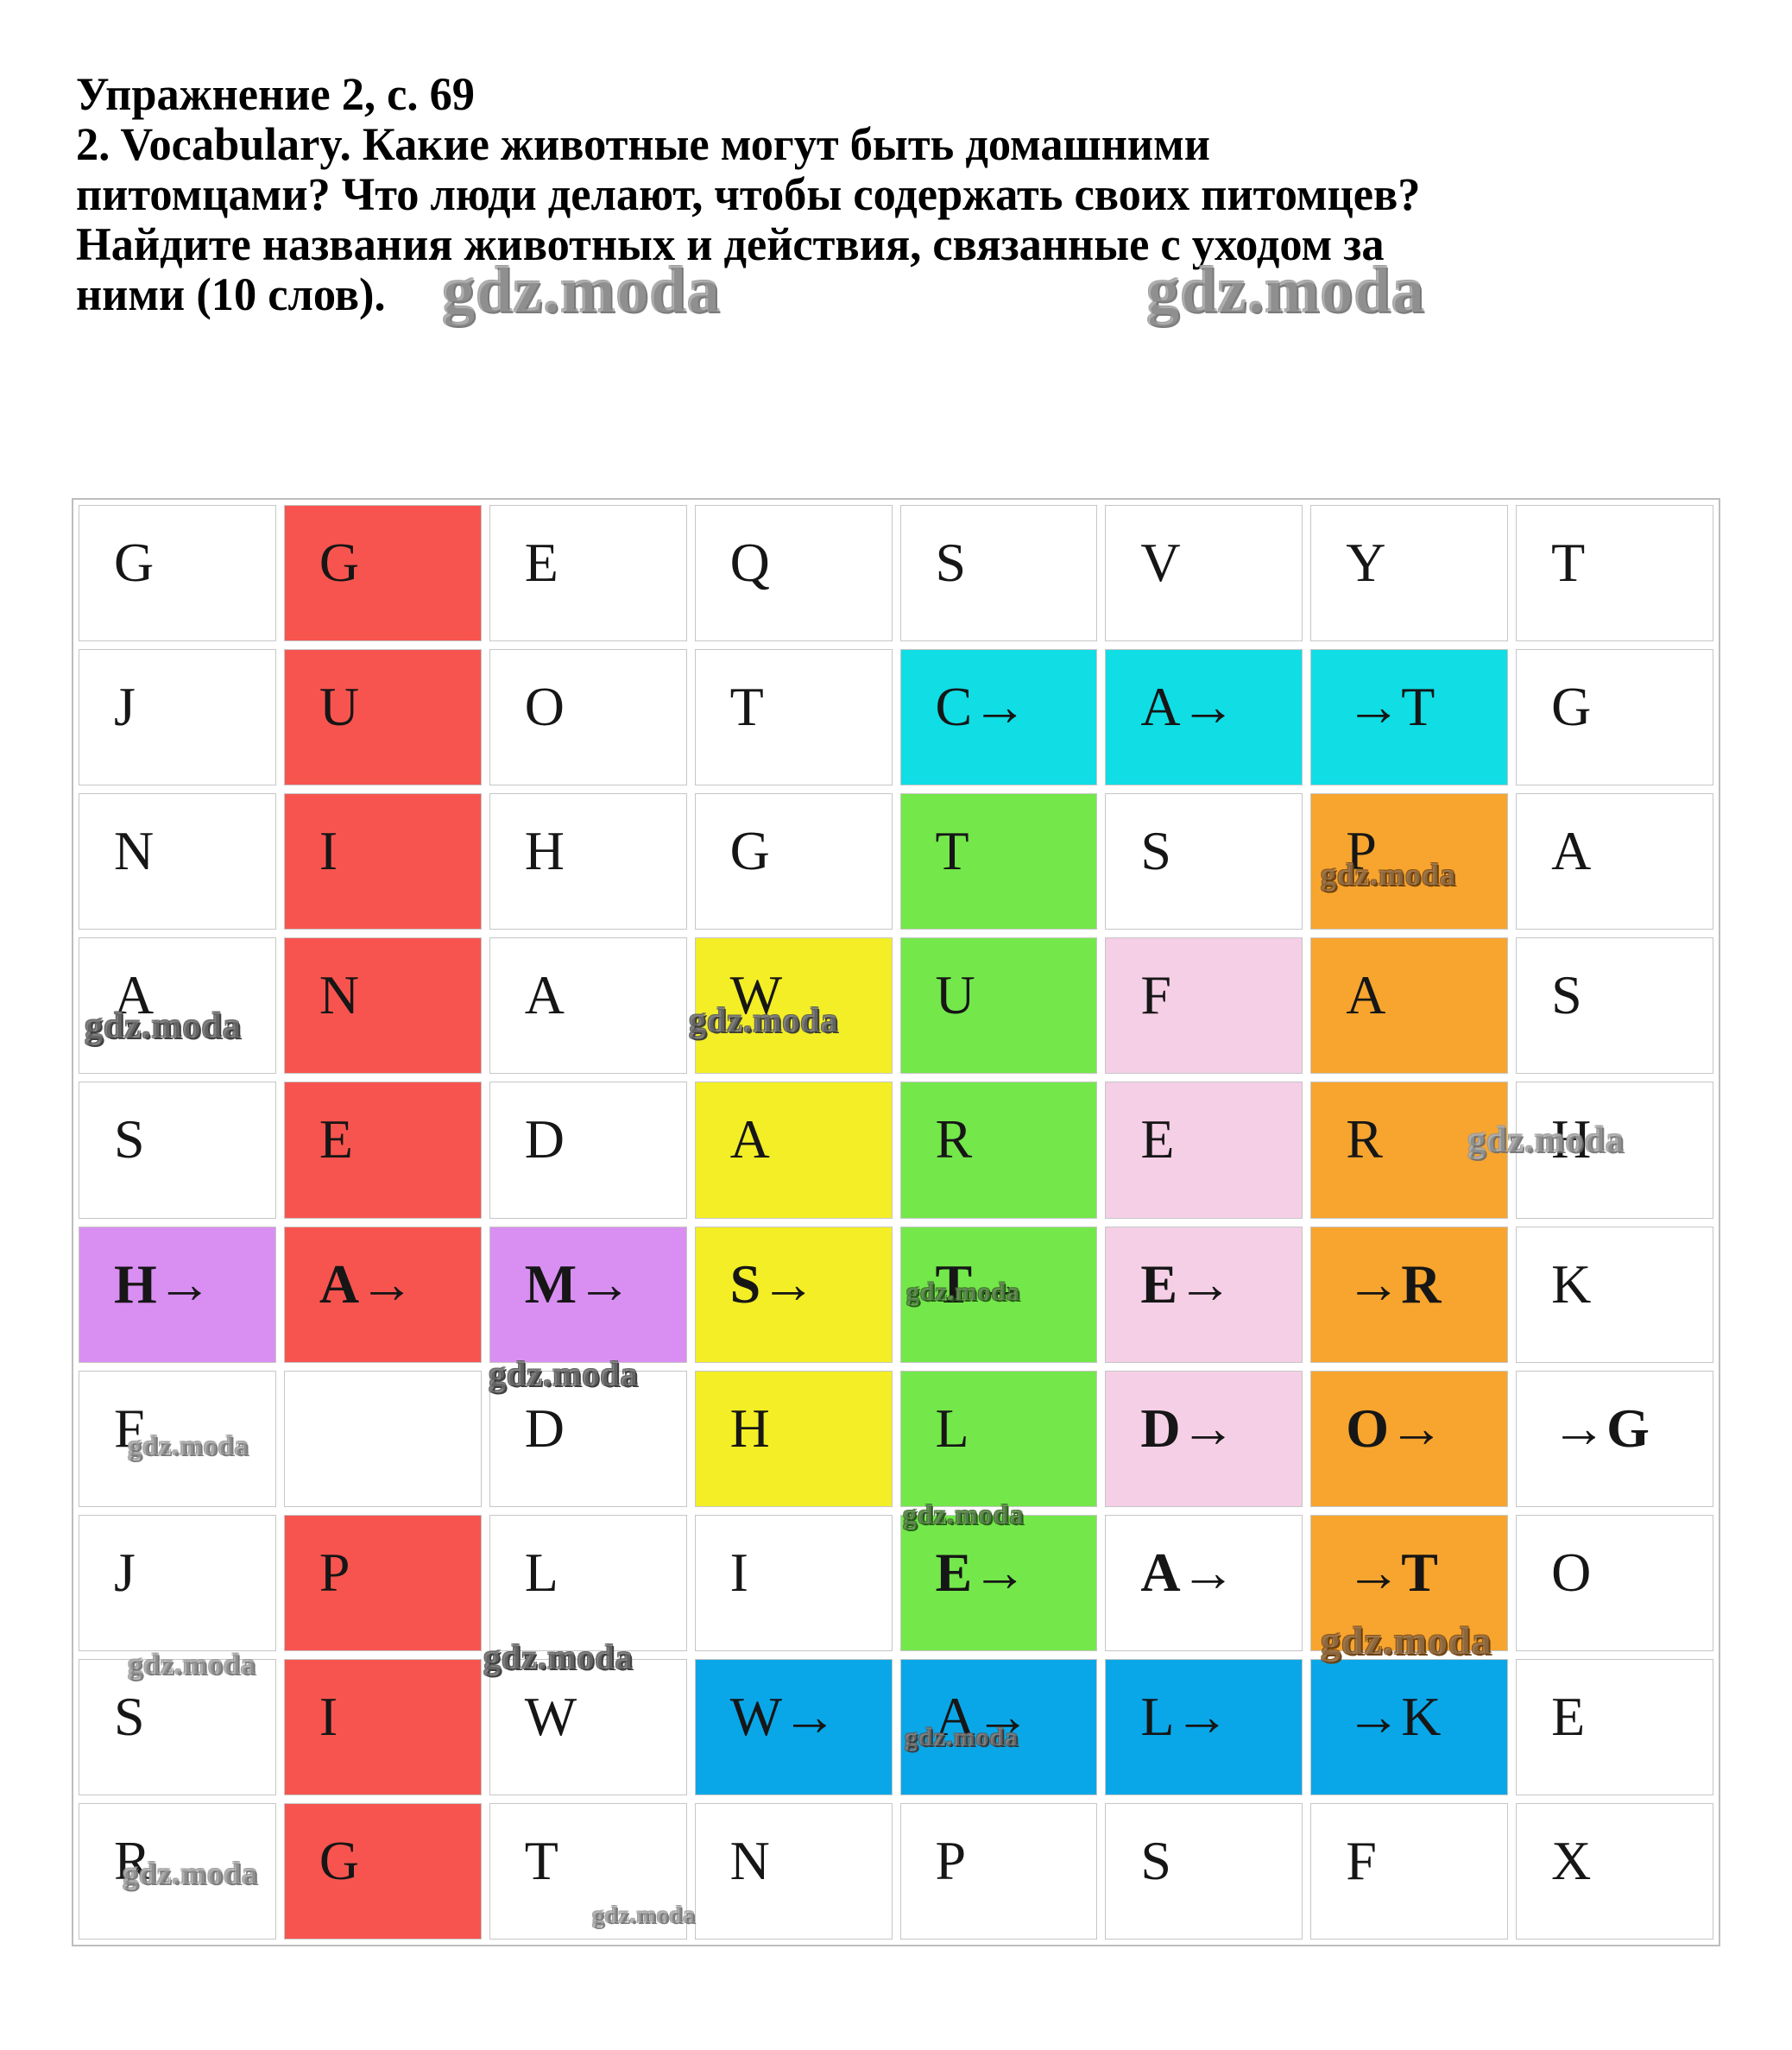 The height and width of the screenshot is (2050, 1792). I want to click on grid-cell-letter: T→, so click(981, 1283).